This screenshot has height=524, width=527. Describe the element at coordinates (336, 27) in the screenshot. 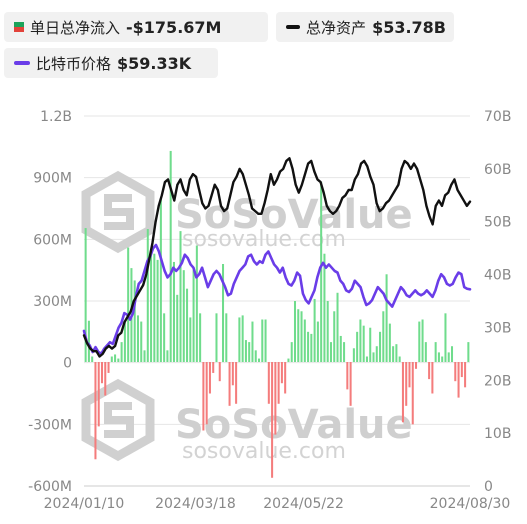

I see `legend-label-net-assets: 总净资产` at that location.